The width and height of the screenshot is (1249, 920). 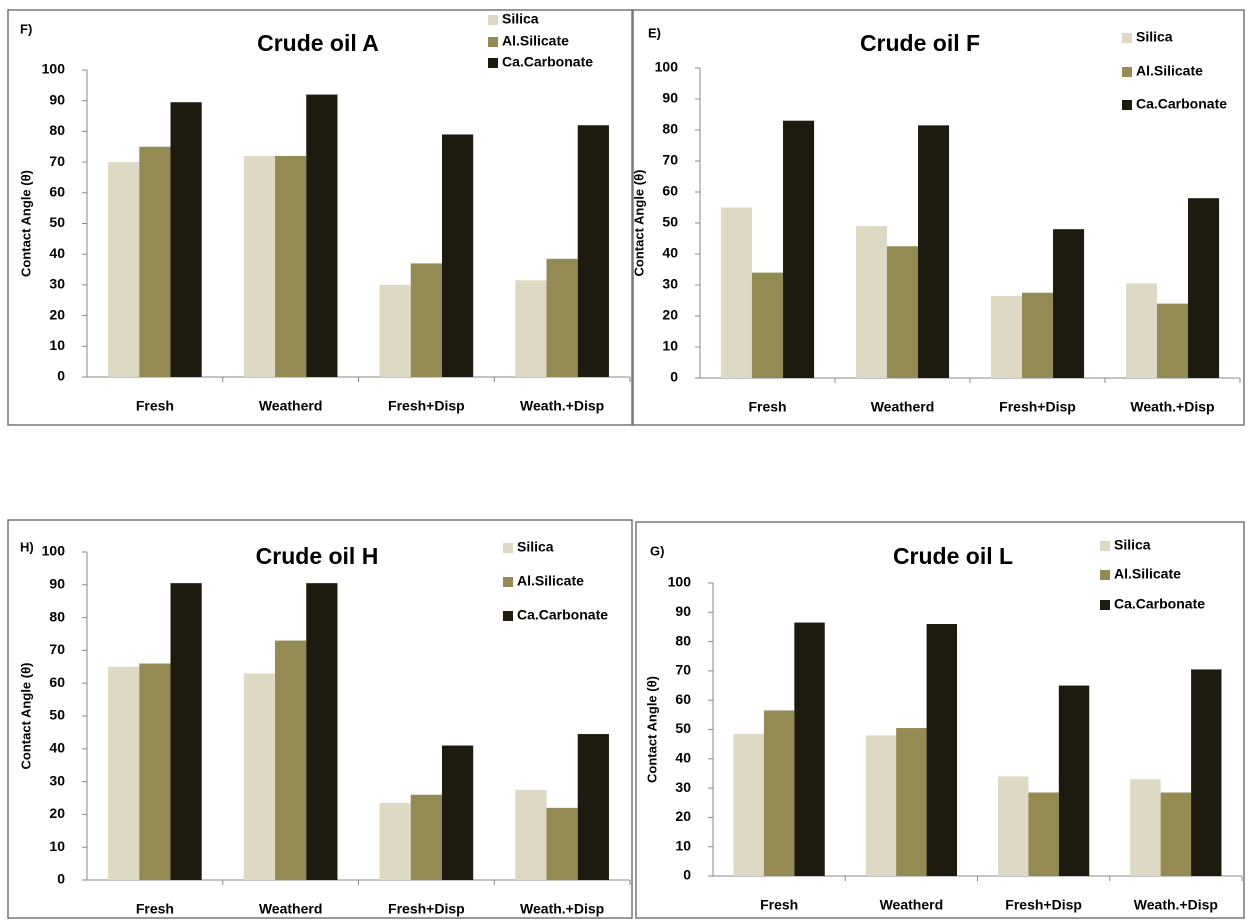 What do you see at coordinates (26, 28) in the screenshot?
I see `panel-label: F)` at bounding box center [26, 28].